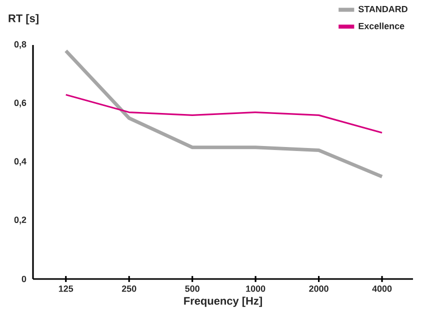 Image resolution: width=427 pixels, height=332 pixels. What do you see at coordinates (20, 162) in the screenshot?
I see `y-tick-label: 0,4` at bounding box center [20, 162].